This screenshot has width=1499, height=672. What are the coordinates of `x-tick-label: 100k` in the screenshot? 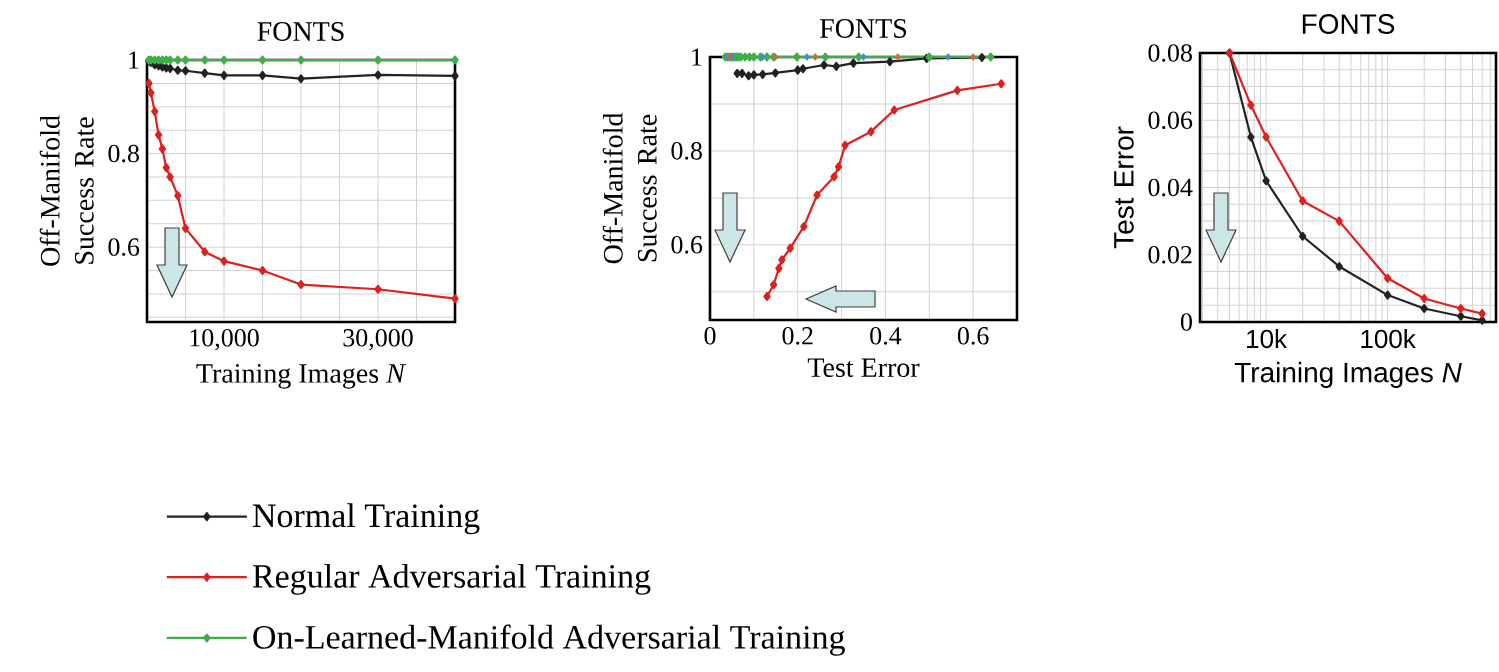 It's located at (1388, 339).